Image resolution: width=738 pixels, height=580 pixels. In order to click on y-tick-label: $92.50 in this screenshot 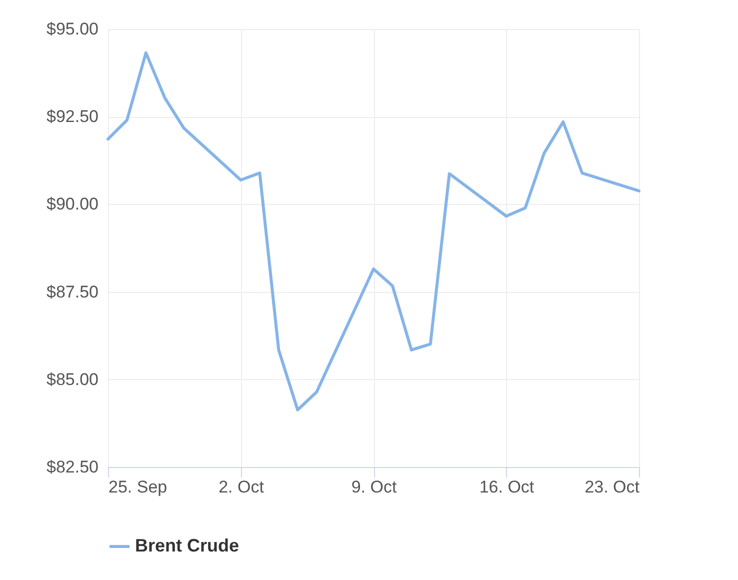, I will do `click(72, 116)`.